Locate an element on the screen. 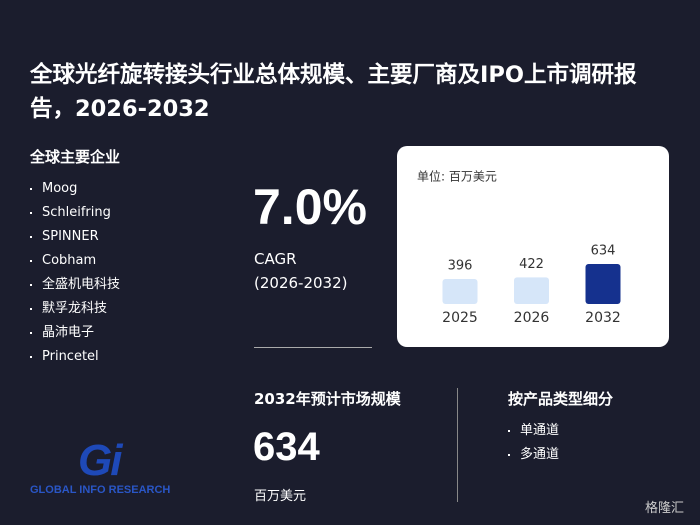 The height and width of the screenshot is (525, 700). market-heading: 2032年预计市场规模 is located at coordinates (327, 399).